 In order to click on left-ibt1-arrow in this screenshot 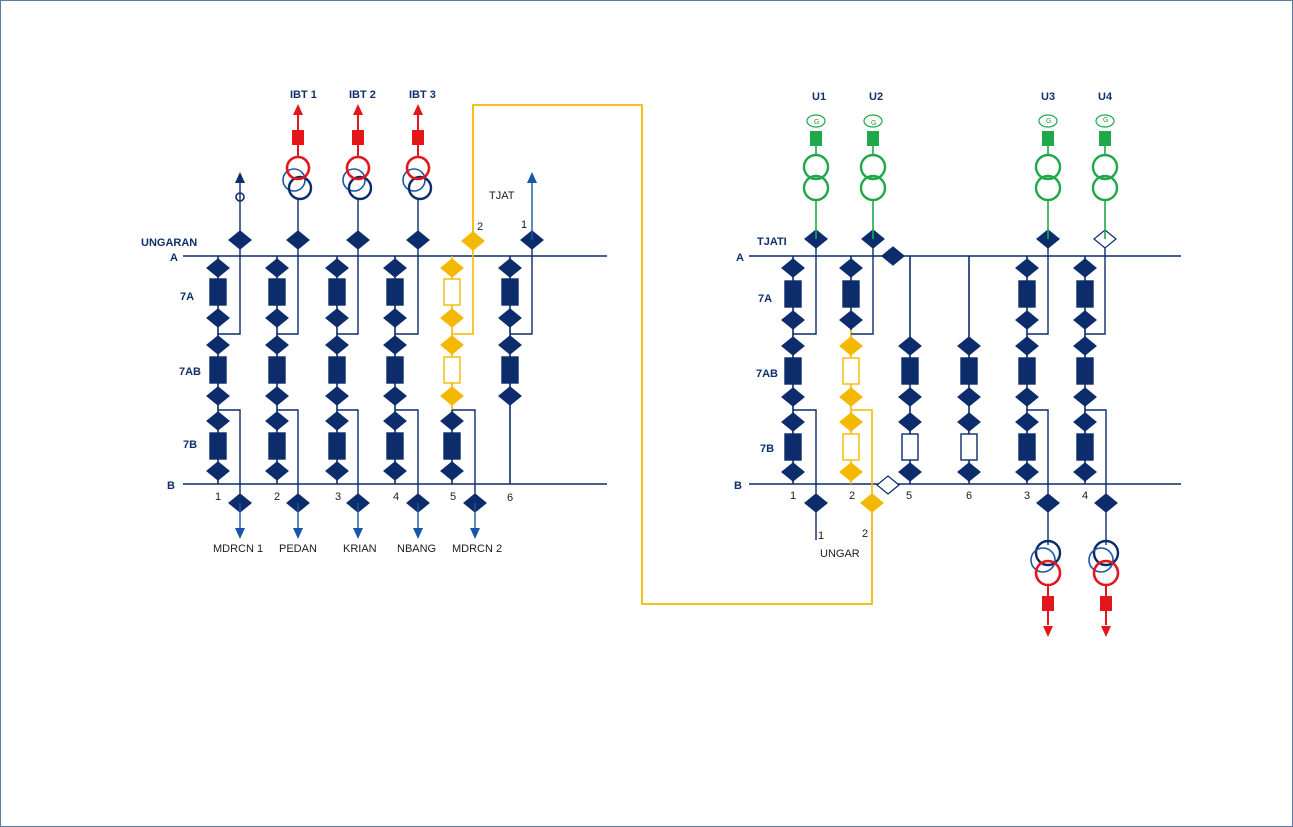, I will do `click(298, 109)`.